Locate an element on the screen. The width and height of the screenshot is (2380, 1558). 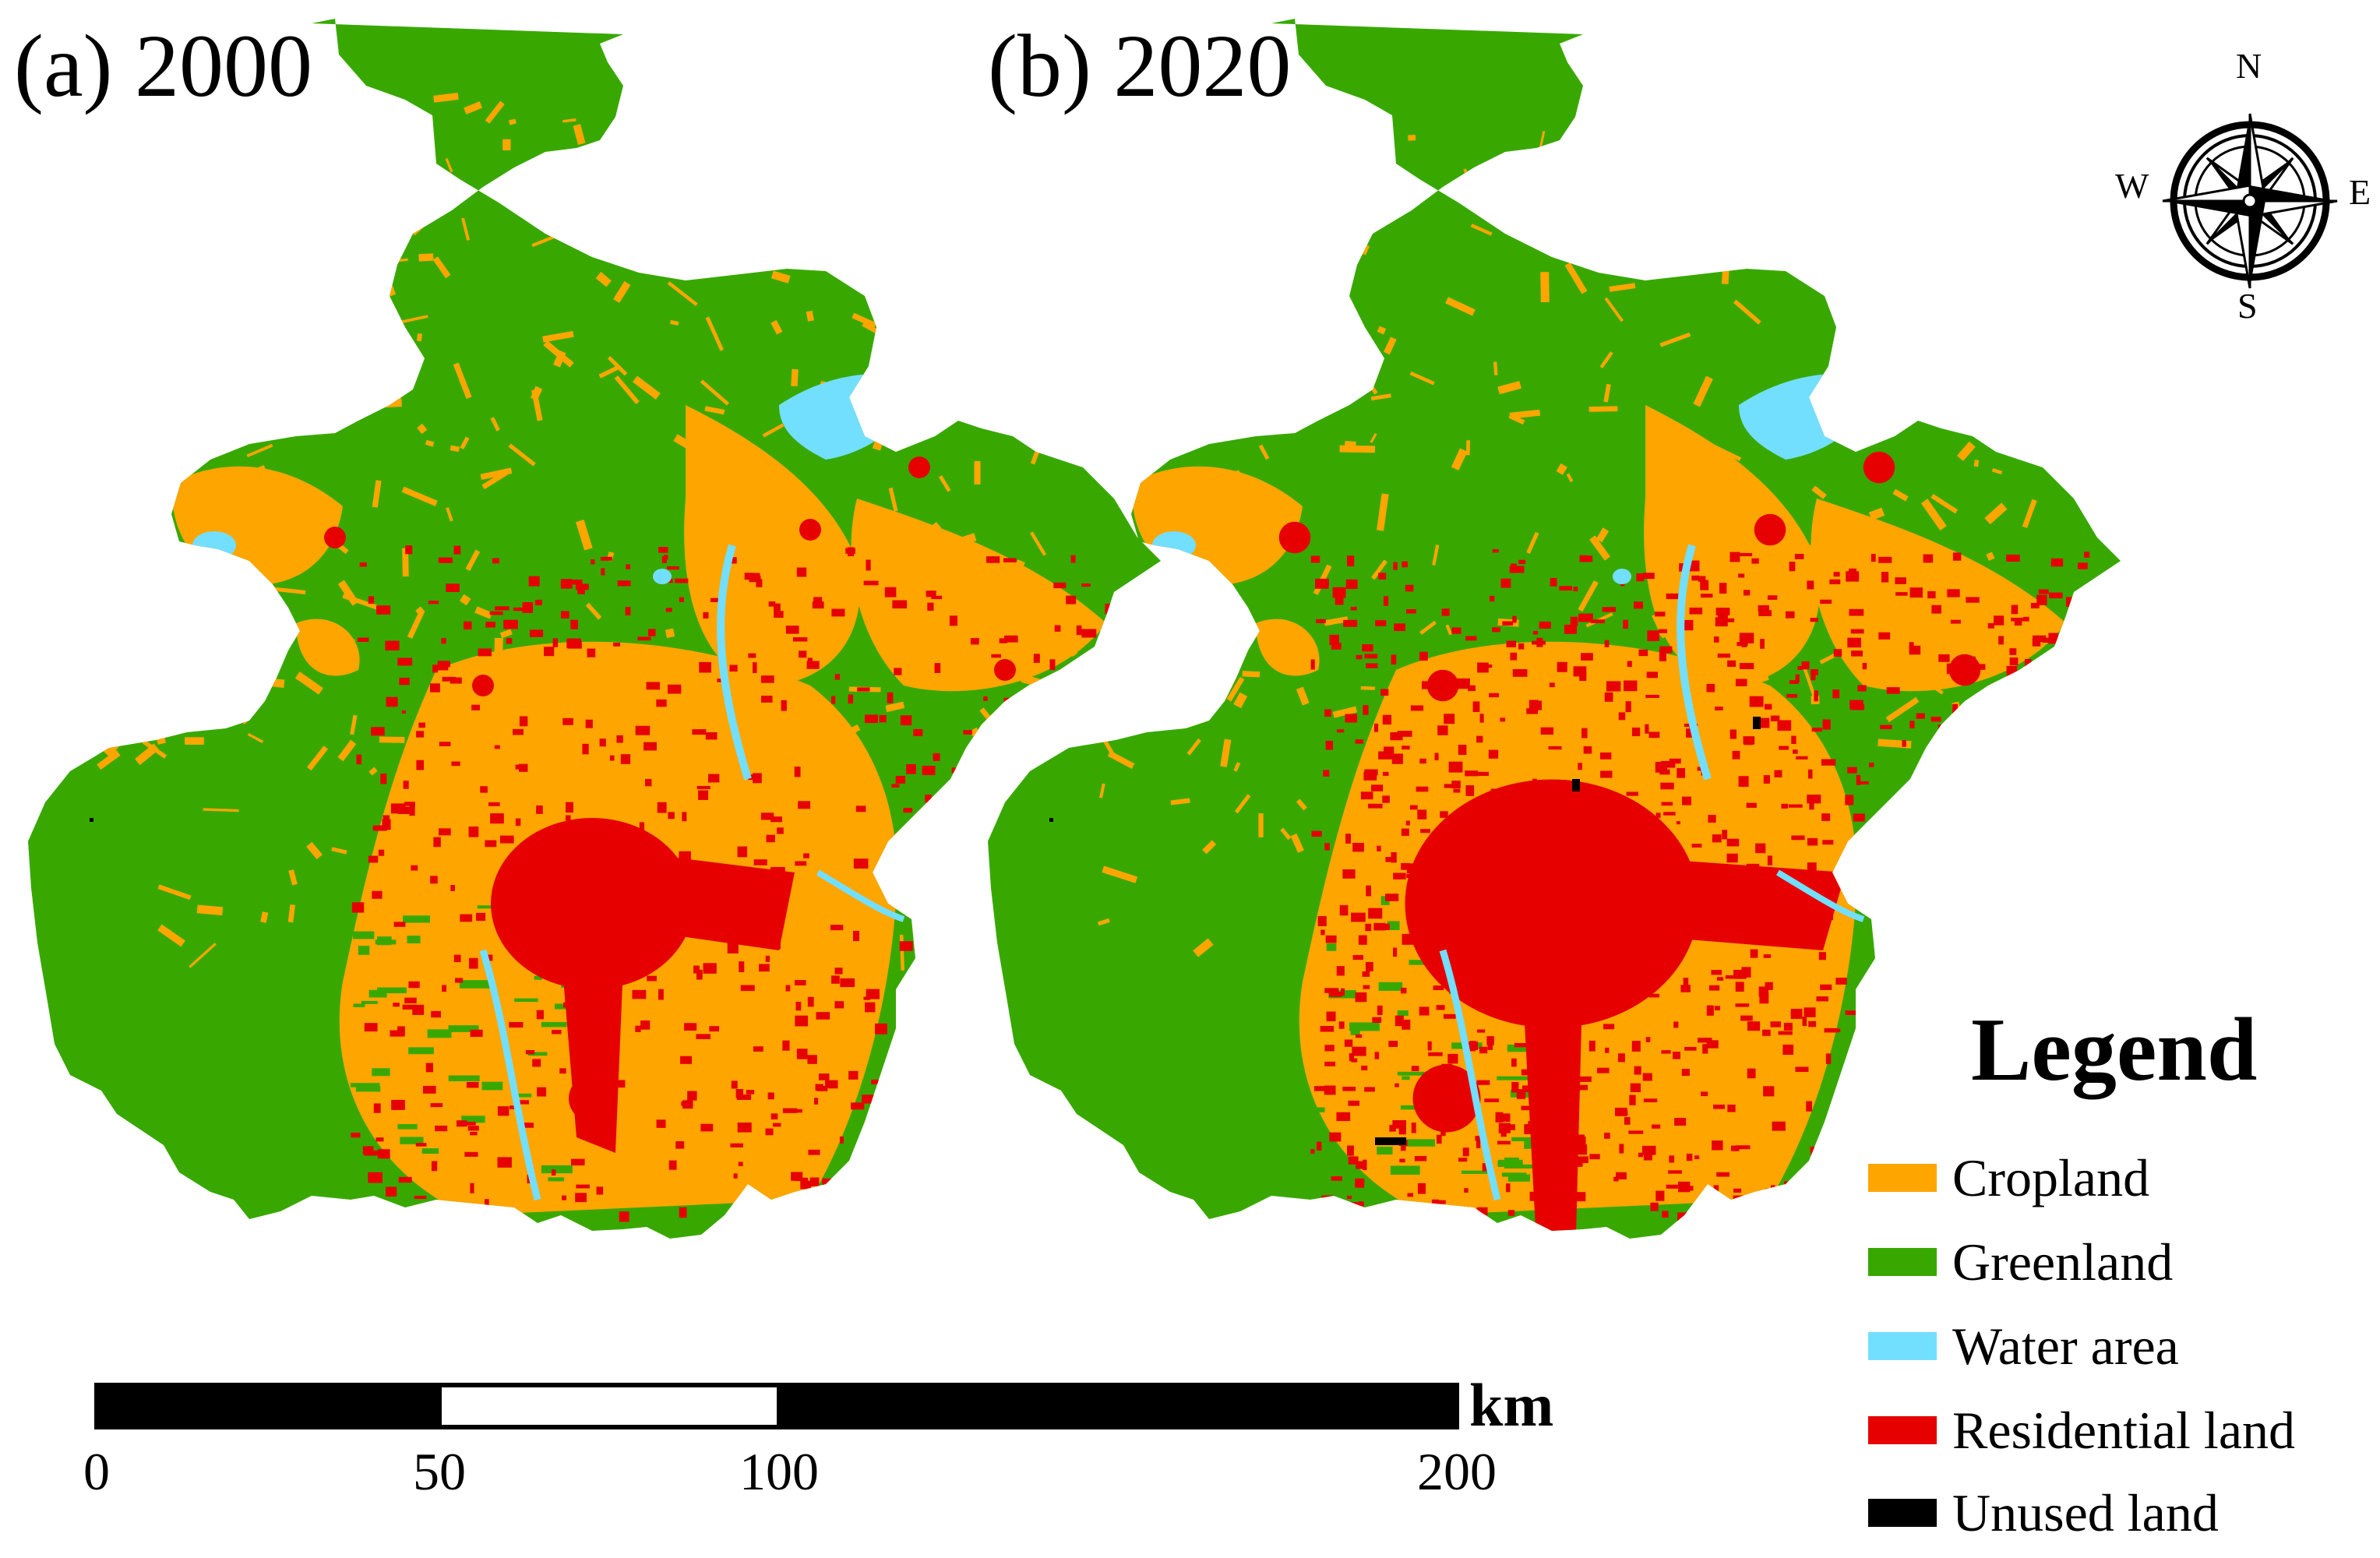
residential-swatch is located at coordinates (1903, 1430).